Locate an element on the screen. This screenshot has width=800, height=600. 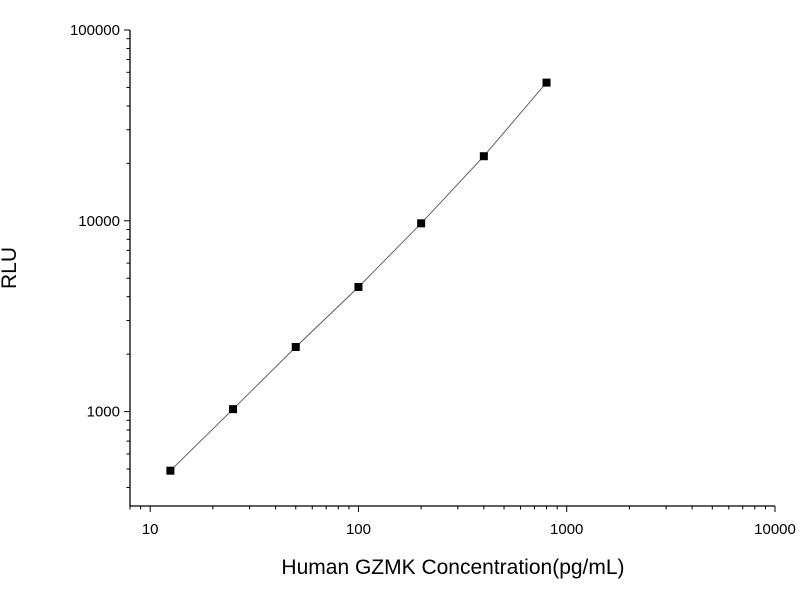
x-tick-label: 100 is located at coordinates (358, 529).